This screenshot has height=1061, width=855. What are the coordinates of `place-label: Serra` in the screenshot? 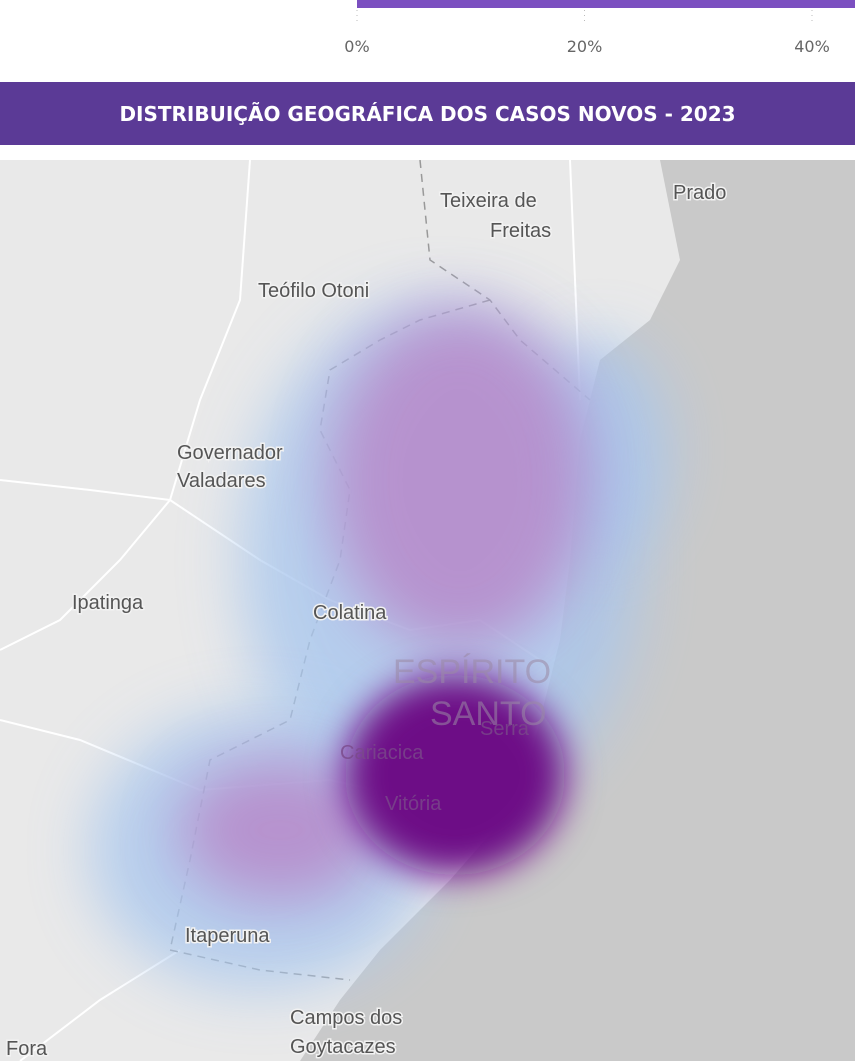 It's located at (505, 729).